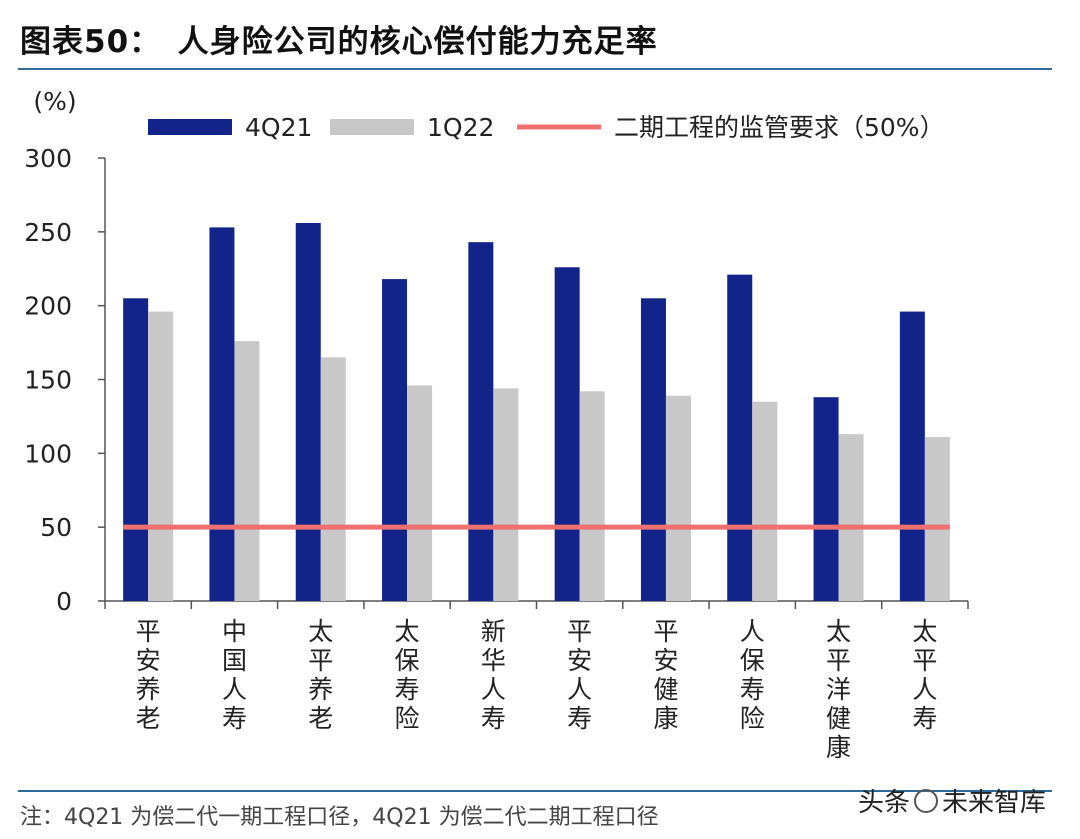  I want to click on watermark-text-a: 头条, so click(884, 803).